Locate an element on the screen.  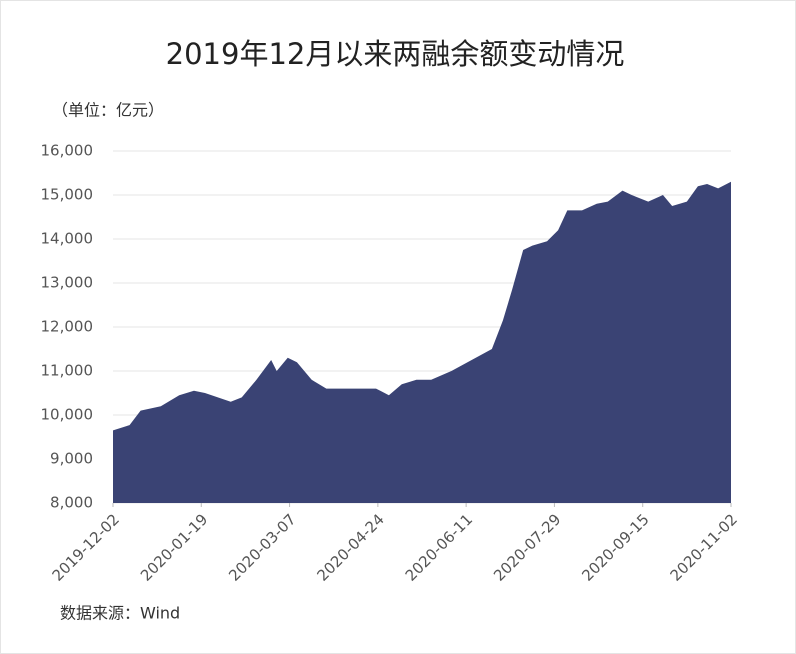
y-tick-label: 15,000 is located at coordinates (67, 195).